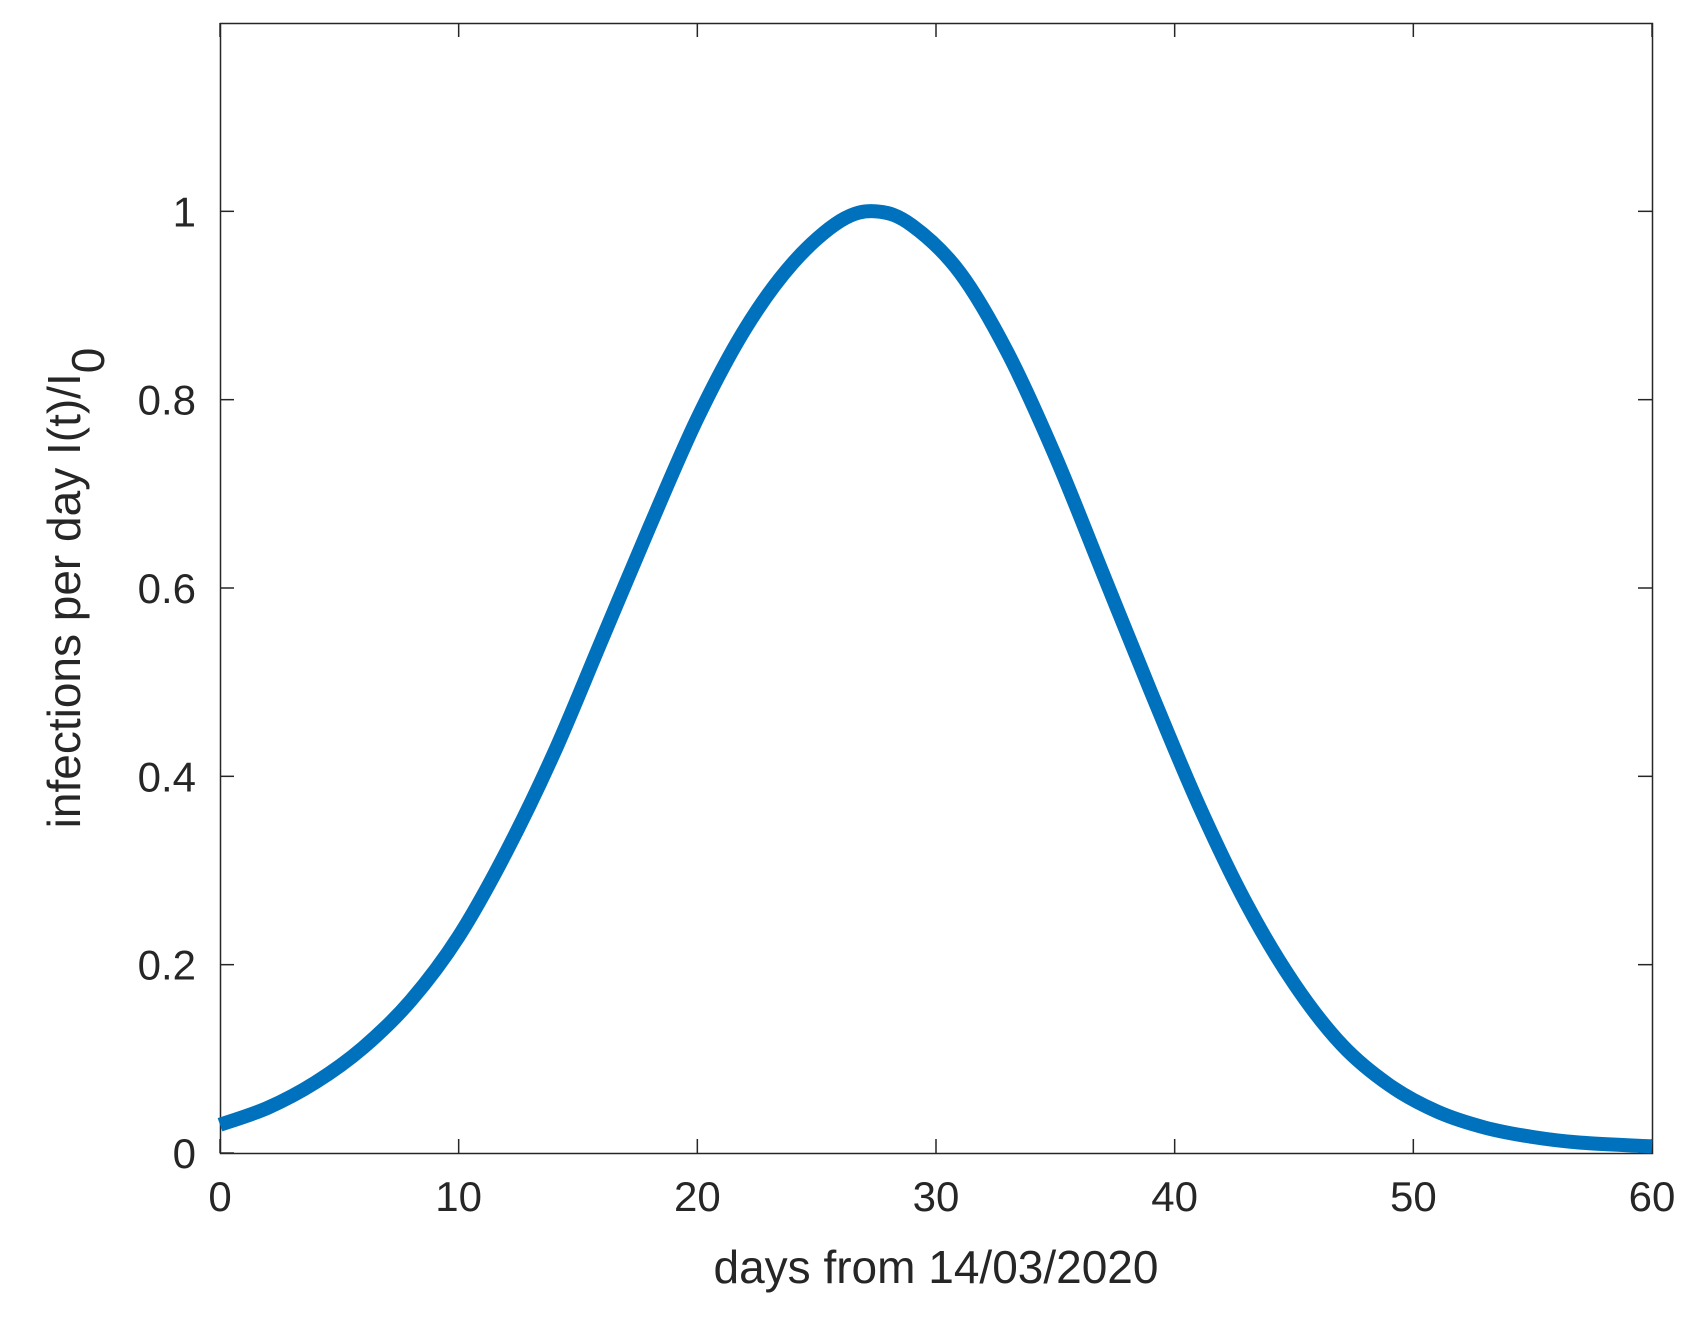  I want to click on y-tick-label: 0.4, so click(167, 776).